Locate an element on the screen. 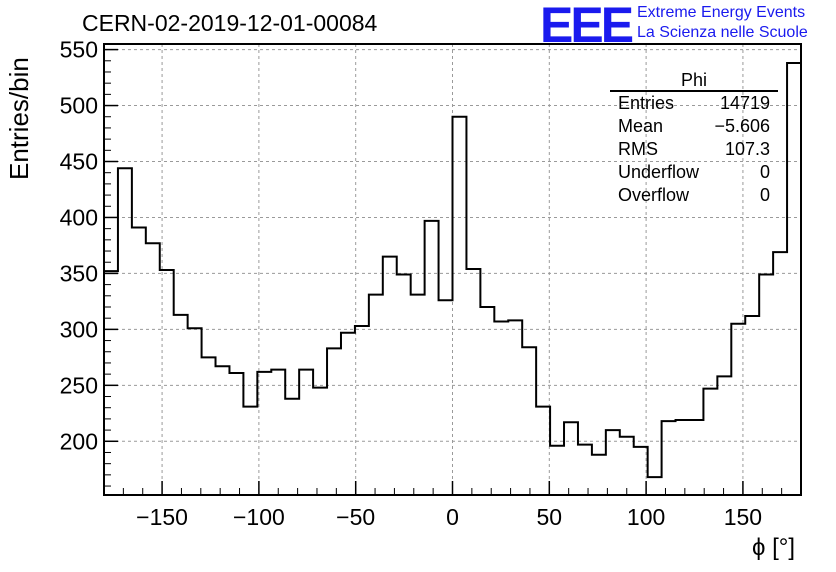 The height and width of the screenshot is (572, 836). x-tick-label: −50 is located at coordinates (355, 517).